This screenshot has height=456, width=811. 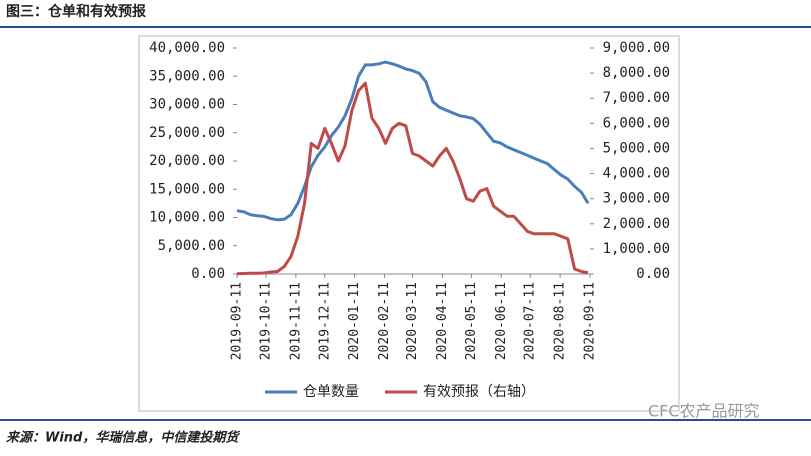 I want to click on y-tick-label: 20,000.00, so click(x=187, y=161).